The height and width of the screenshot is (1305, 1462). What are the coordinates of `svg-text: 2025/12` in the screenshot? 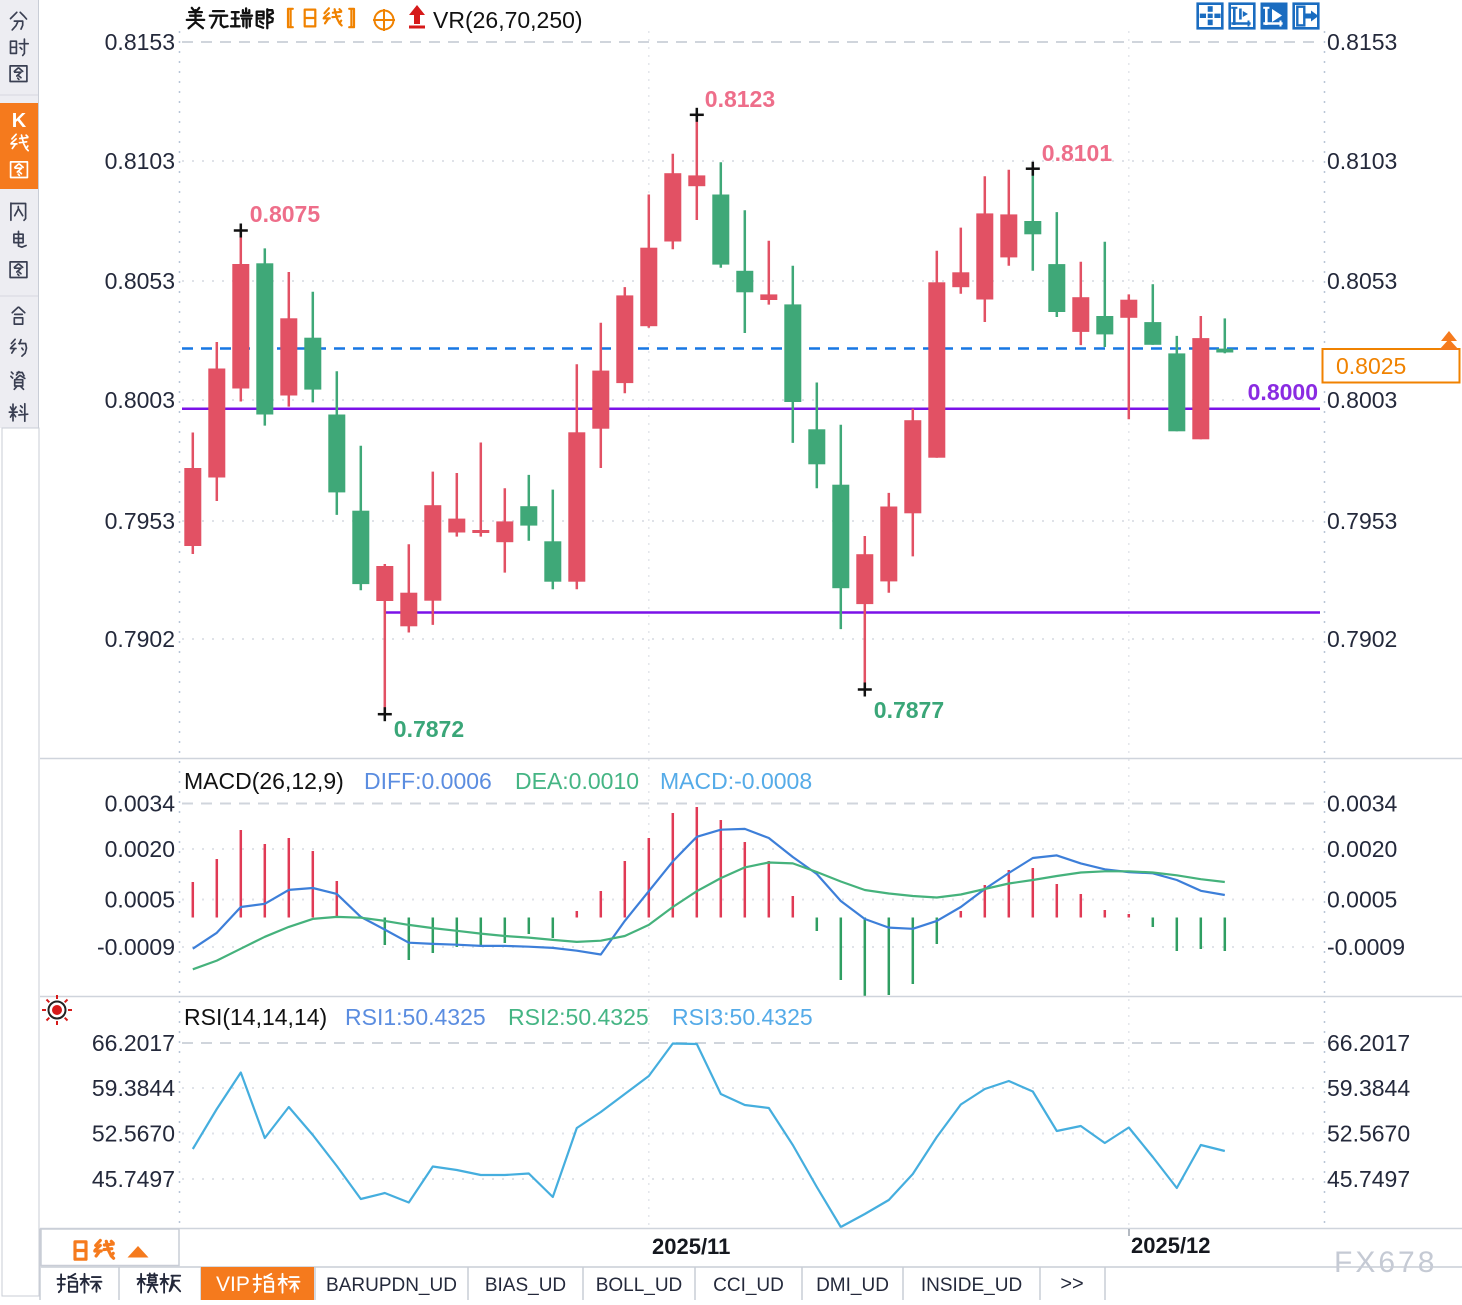 It's located at (1171, 1245).